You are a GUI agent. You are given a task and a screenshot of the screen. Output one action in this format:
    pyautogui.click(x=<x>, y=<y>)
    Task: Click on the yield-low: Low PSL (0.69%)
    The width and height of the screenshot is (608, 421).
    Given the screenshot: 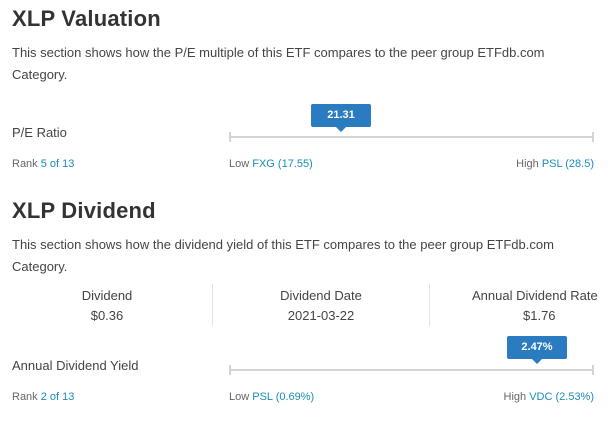 What is the action you would take?
    pyautogui.click(x=271, y=397)
    